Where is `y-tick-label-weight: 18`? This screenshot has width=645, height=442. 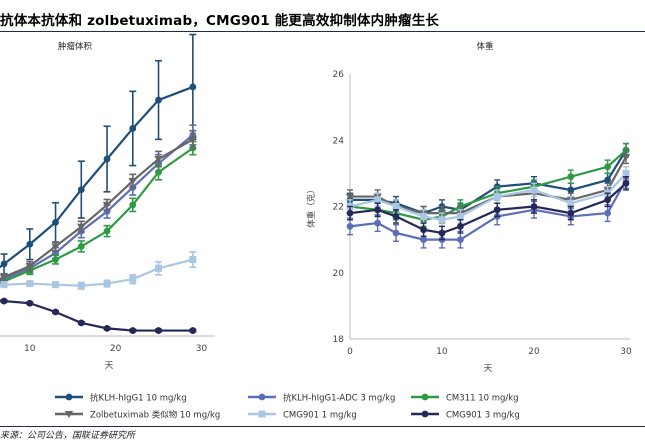 y-tick-label-weight: 18 is located at coordinates (339, 340).